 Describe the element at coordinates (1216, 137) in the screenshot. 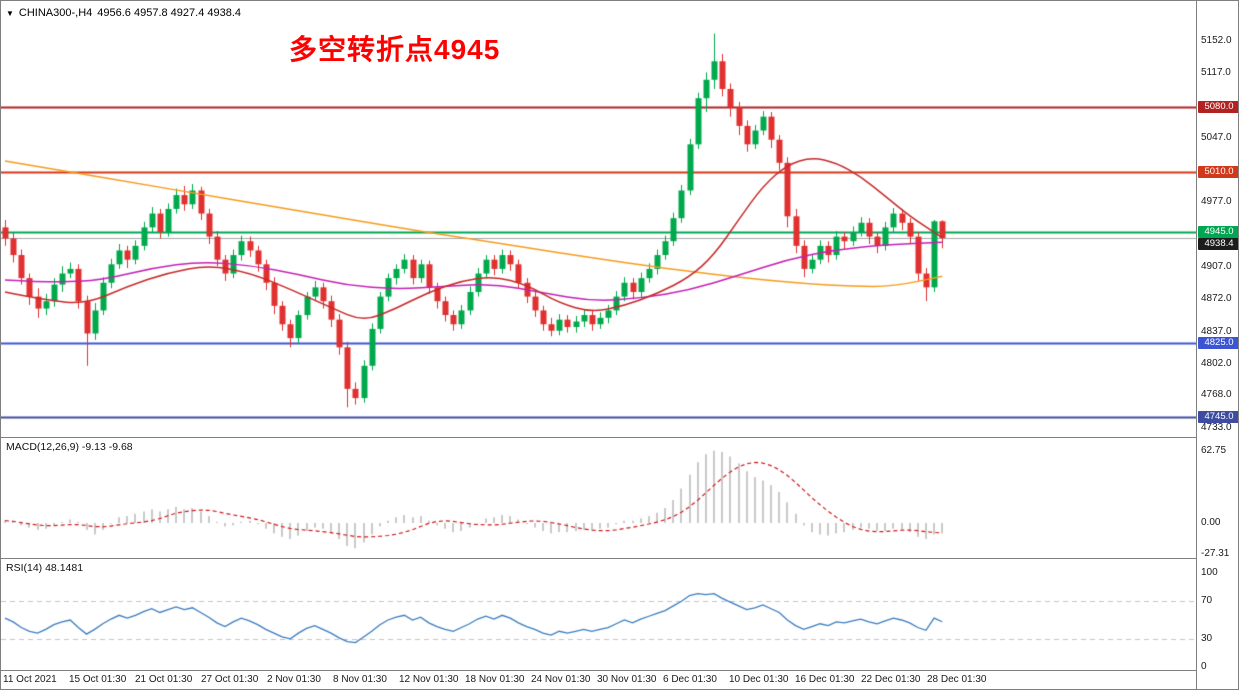

I see `price-tick-label: 5047.0` at that location.